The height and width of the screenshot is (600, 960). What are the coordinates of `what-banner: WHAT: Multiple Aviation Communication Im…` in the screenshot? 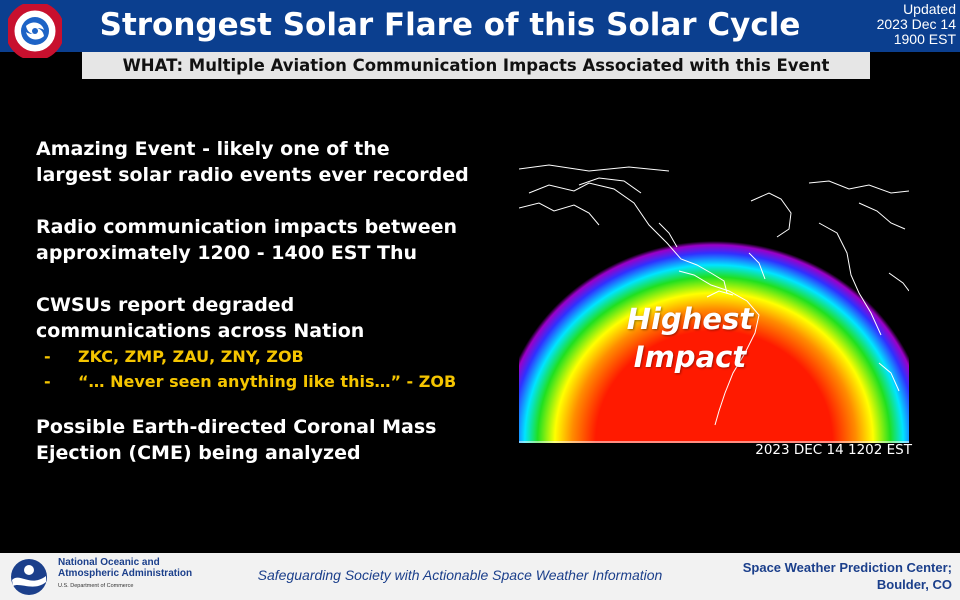 It's located at (476, 65).